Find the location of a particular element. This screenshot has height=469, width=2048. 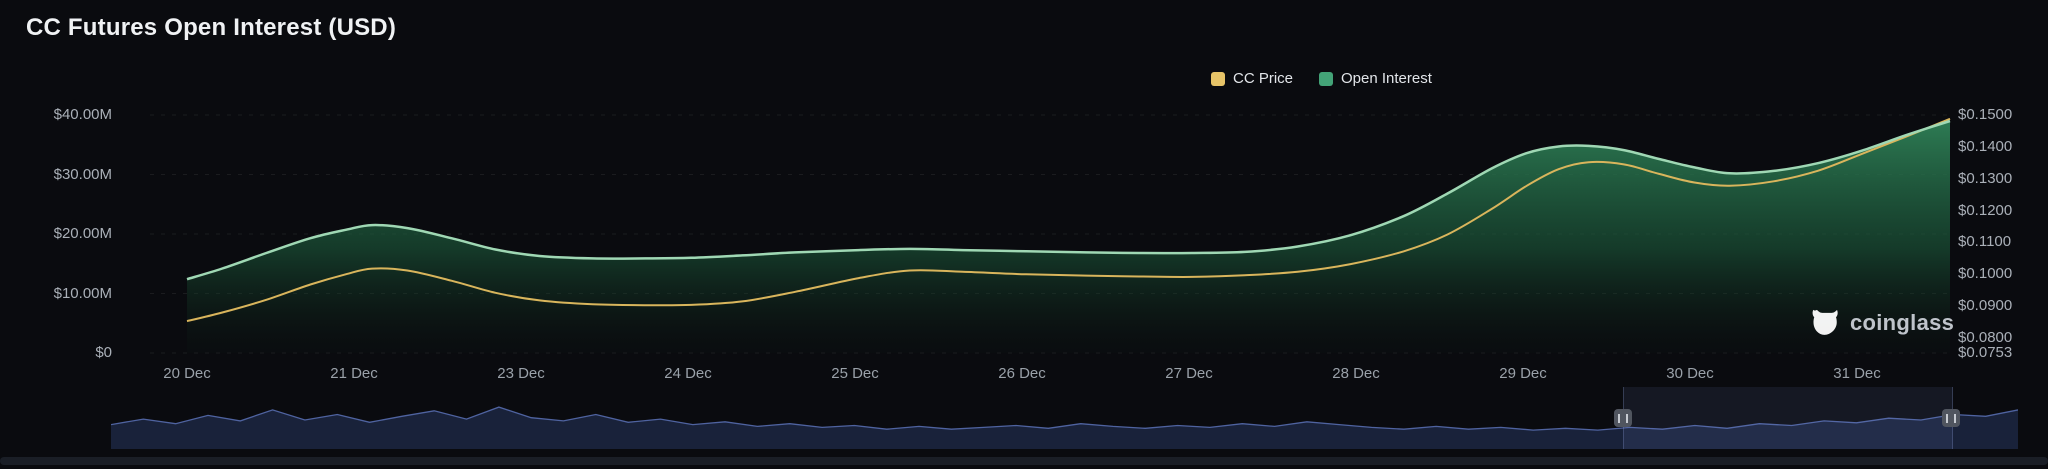

right-axis-tick: $0.0800 is located at coordinates (1985, 338).